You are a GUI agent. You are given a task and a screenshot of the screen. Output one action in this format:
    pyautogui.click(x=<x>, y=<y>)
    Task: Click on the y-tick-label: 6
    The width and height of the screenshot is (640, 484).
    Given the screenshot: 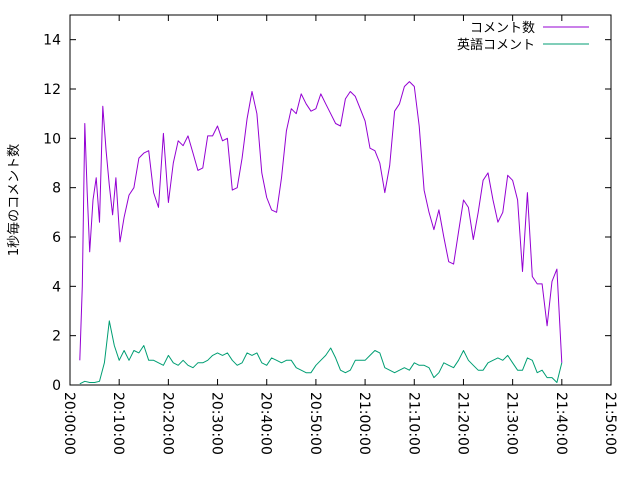 What is the action you would take?
    pyautogui.click(x=56, y=238)
    